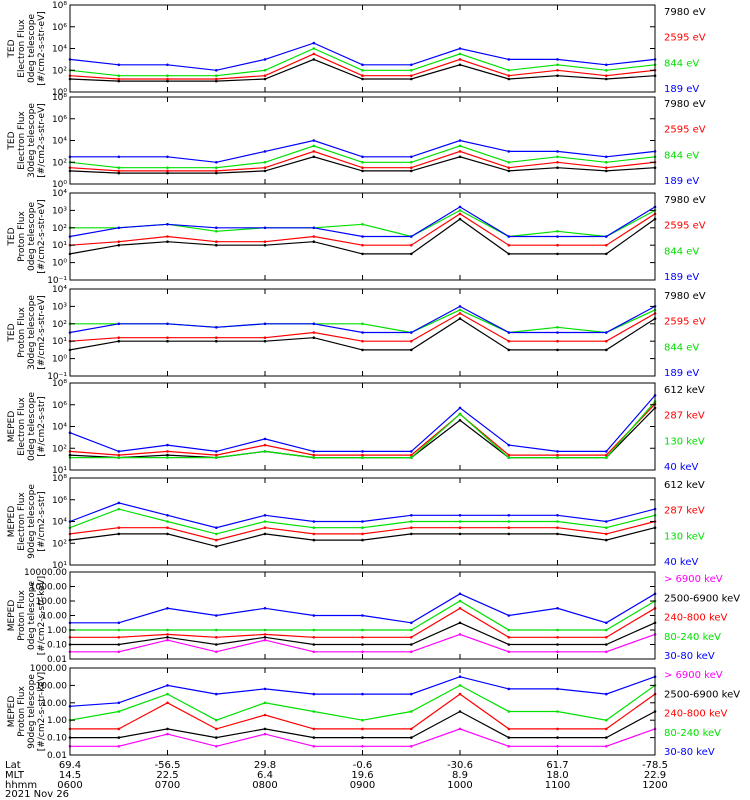 The image size is (750, 800). Describe the element at coordinates (702, 694) in the screenshot. I see `legend-entry: 2500-6900 keV` at that location.